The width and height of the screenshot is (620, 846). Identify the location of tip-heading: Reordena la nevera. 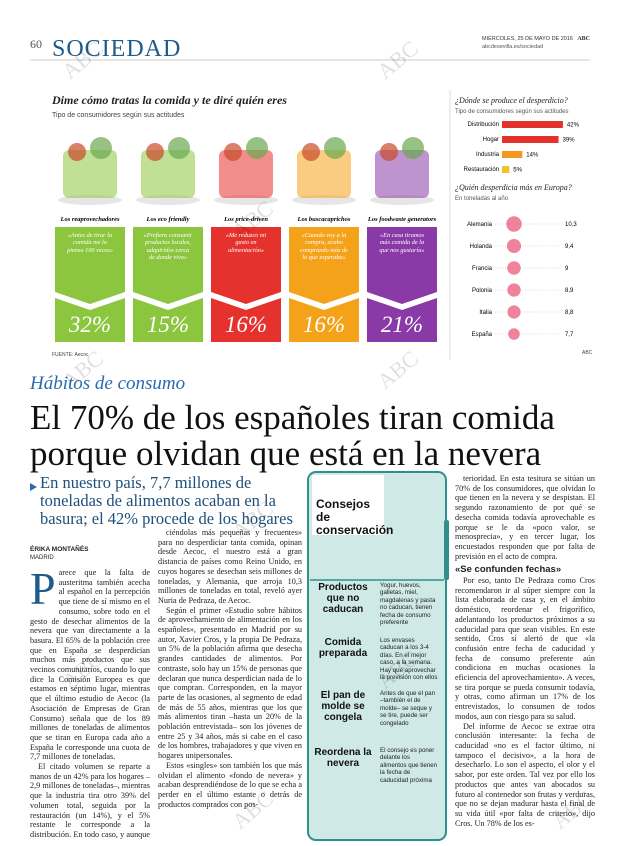
(343, 758).